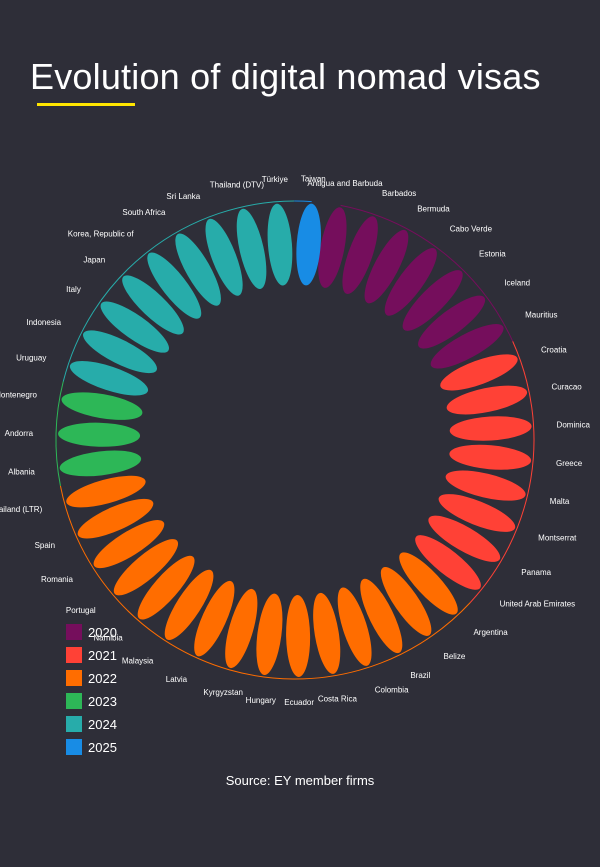  Describe the element at coordinates (308, 244) in the screenshot. I see `petal-taiwan` at that location.